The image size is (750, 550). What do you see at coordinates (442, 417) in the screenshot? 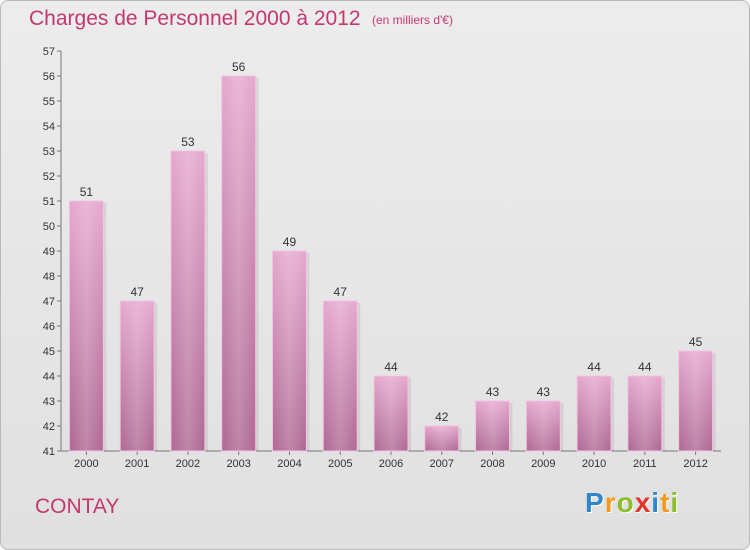
I see `data-label: 42` at bounding box center [442, 417].